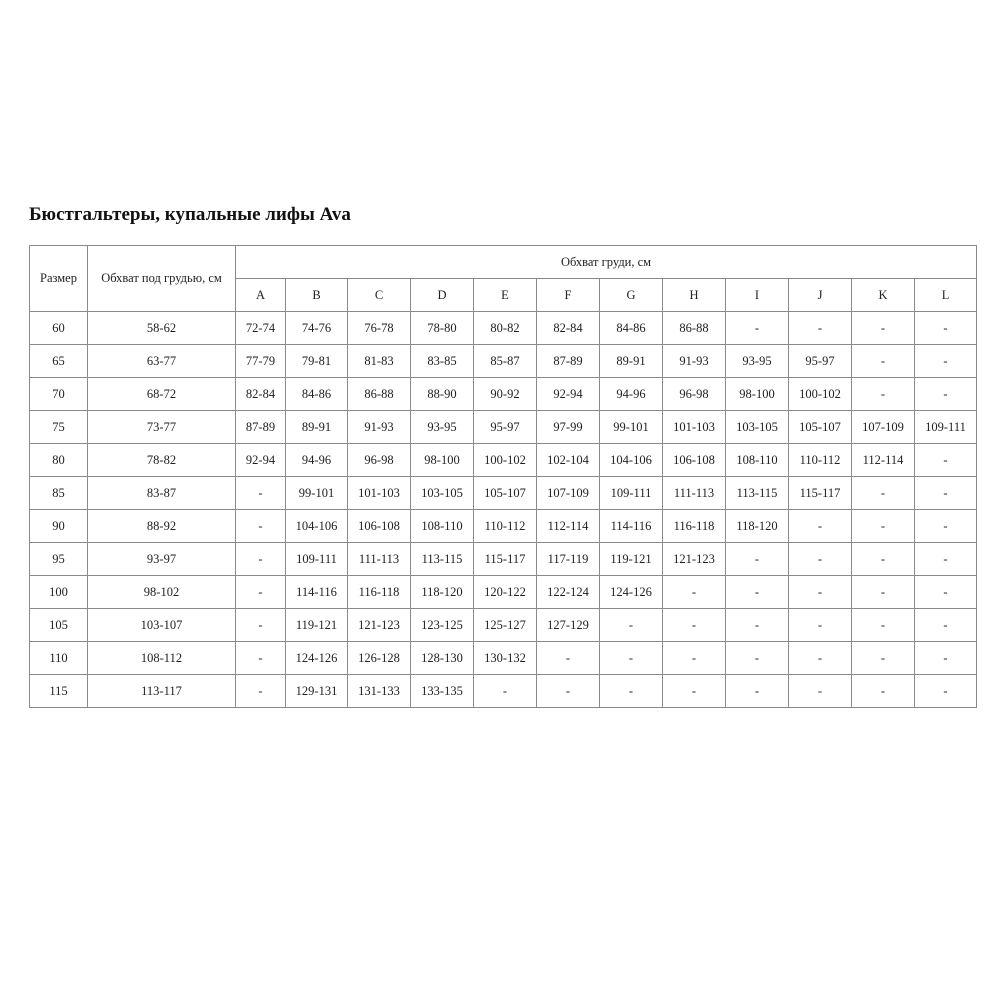 The height and width of the screenshot is (1000, 1000). What do you see at coordinates (945, 427) in the screenshot?
I see `bust-cell: 109-111` at bounding box center [945, 427].